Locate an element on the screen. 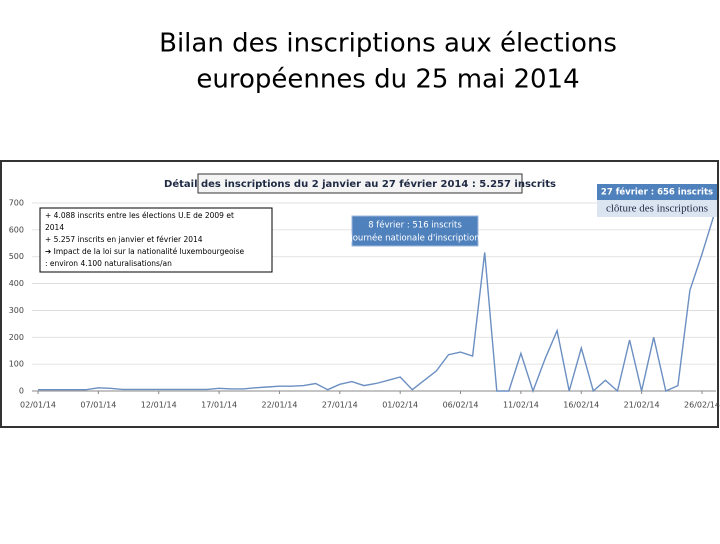 The height and width of the screenshot is (544, 720). chart-title-box is located at coordinates (360, 183).